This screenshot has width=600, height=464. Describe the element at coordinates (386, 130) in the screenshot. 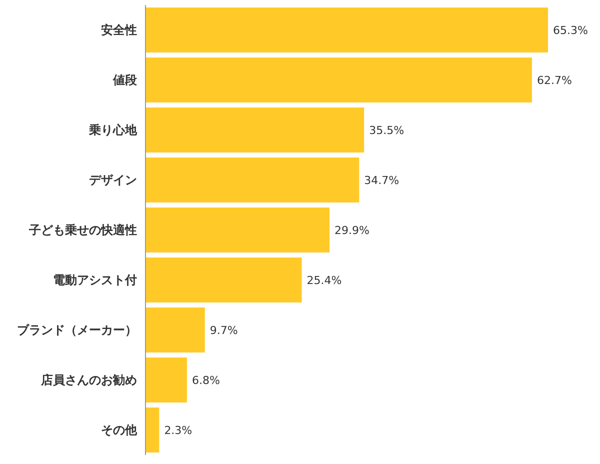

I see `data-label: 35.5%` at that location.